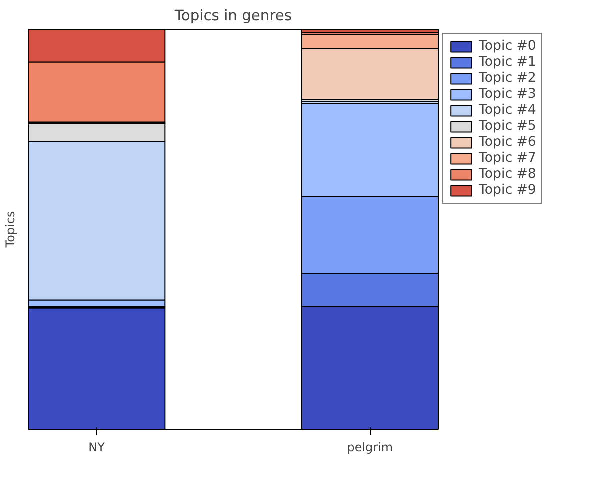 The image size is (599, 486). What do you see at coordinates (507, 78) in the screenshot?
I see `legend-label: Topic #2` at bounding box center [507, 78].